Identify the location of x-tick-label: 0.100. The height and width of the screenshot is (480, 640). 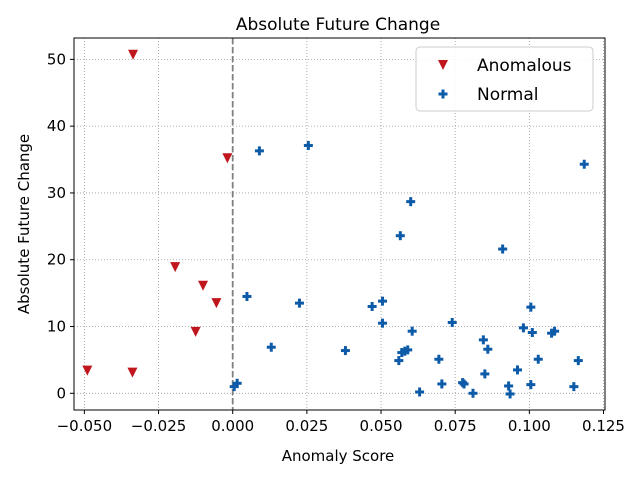
(529, 426).